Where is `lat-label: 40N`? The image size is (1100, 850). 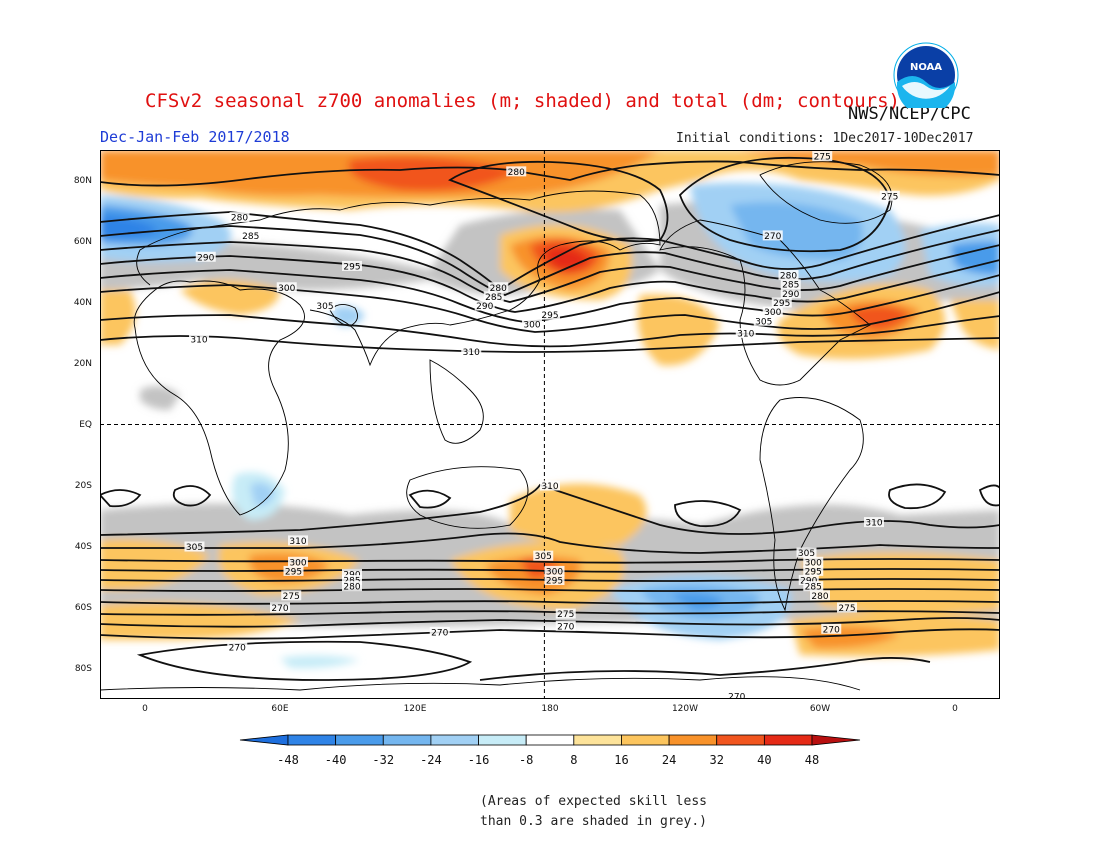 lat-label: 40N is located at coordinates (82, 302).